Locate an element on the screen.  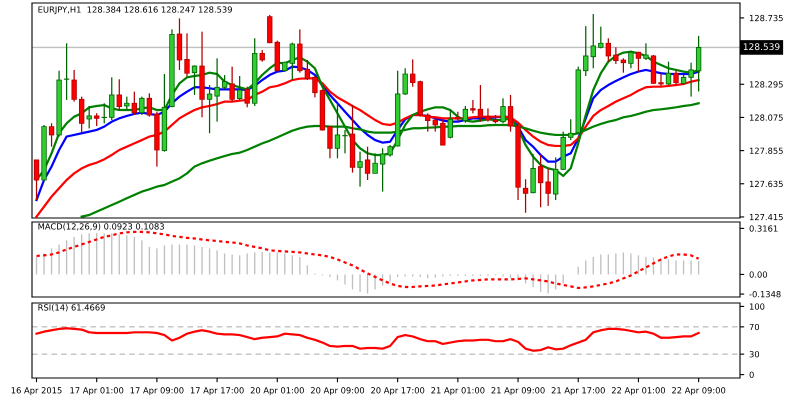
x-tick-label: 17 Apr 17:00 is located at coordinates (217, 391).